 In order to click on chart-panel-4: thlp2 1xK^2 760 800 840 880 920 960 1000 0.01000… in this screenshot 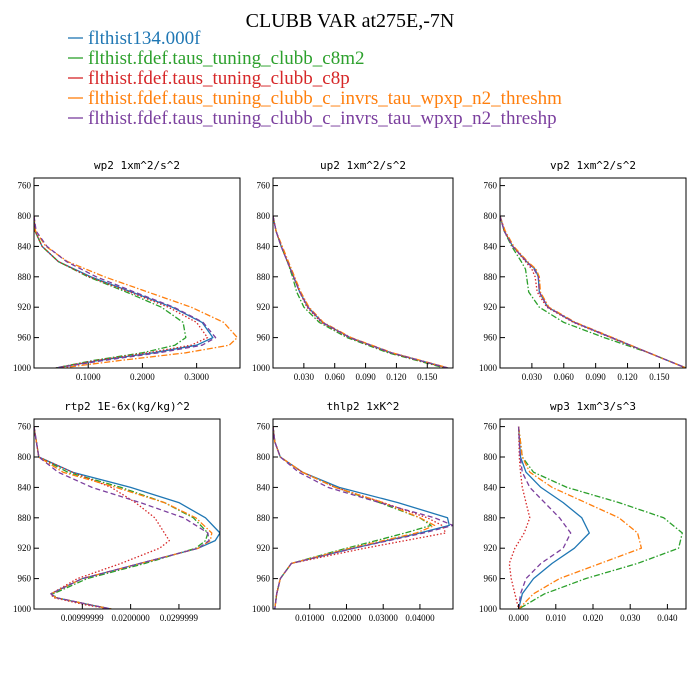, I will do `click(353, 511)`.